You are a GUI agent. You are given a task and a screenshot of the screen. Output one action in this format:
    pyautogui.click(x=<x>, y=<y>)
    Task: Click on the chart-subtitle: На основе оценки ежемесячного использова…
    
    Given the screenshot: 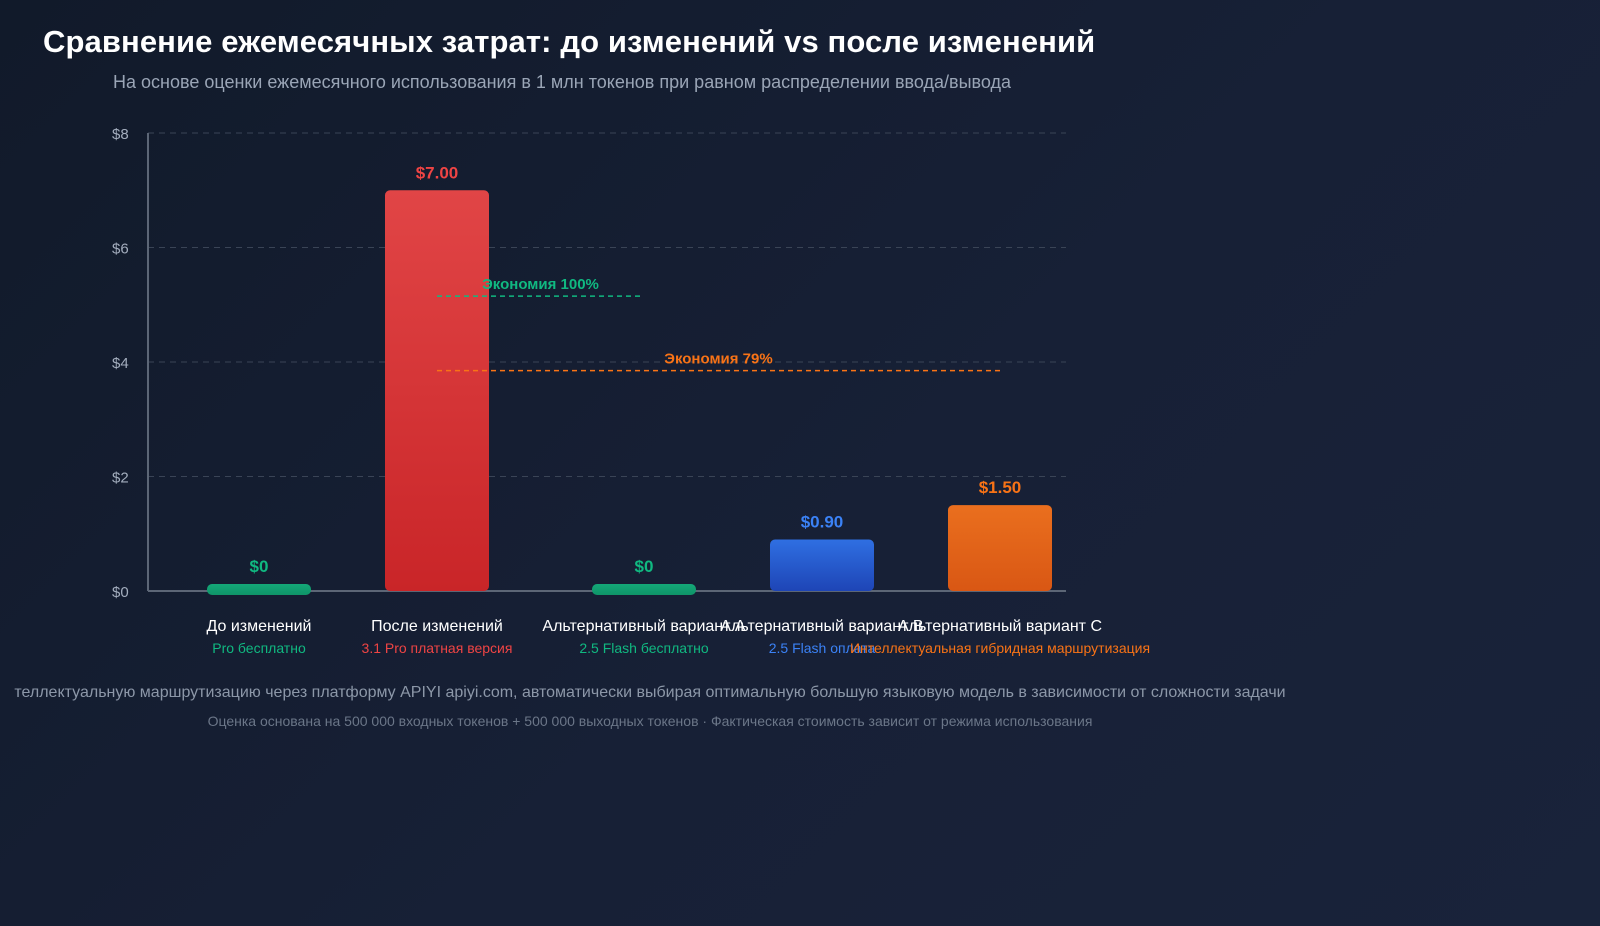 What is the action you would take?
    pyautogui.click(x=562, y=82)
    